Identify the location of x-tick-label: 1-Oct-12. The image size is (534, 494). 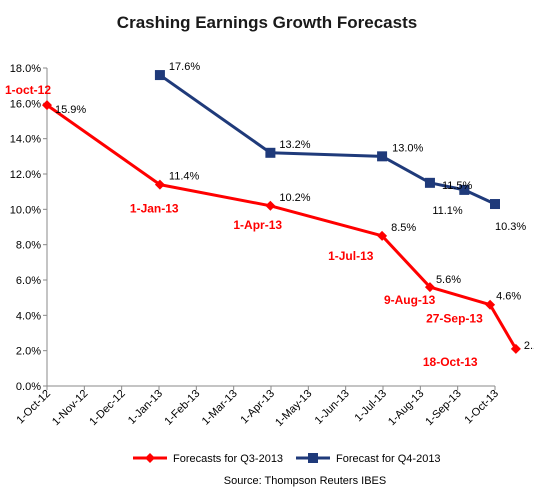
(33, 407).